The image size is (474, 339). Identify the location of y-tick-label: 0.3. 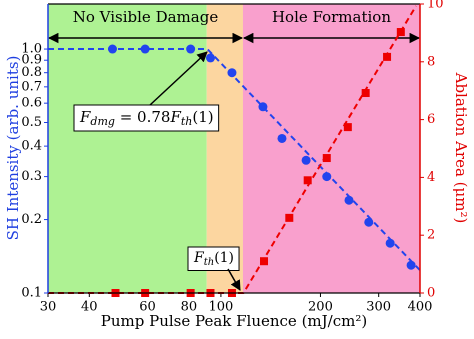
(31, 176).